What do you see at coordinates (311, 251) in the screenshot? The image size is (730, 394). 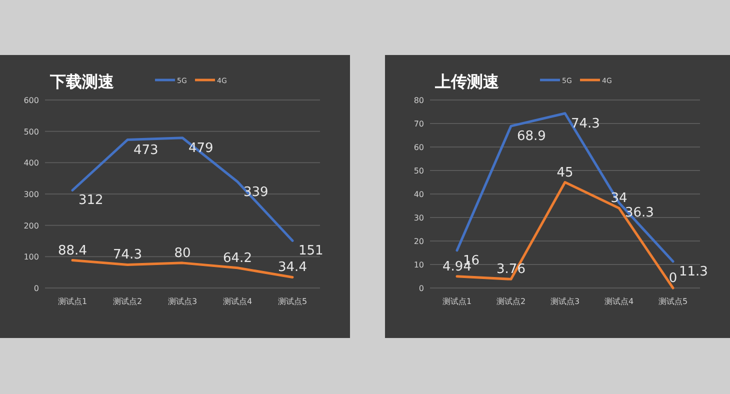 I see `data-label: 151` at bounding box center [311, 251].